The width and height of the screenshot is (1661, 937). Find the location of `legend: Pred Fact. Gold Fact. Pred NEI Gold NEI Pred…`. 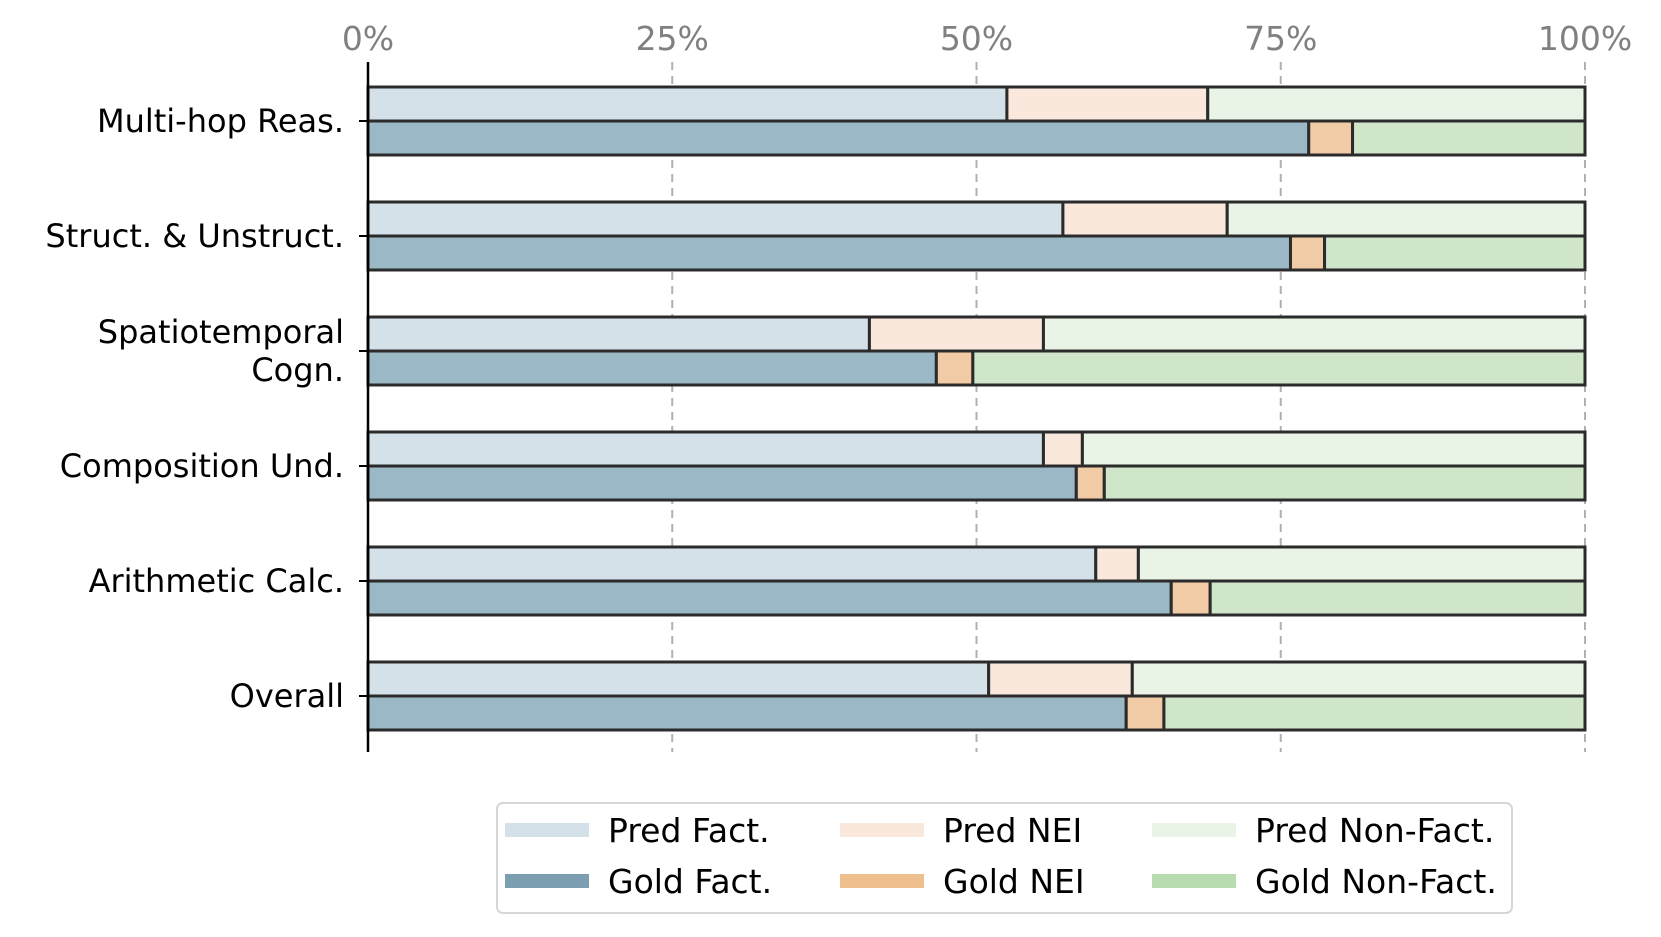

legend: Pred Fact. Gold Fact. Pred NEI Gold NEI Pred… is located at coordinates (1004, 858).